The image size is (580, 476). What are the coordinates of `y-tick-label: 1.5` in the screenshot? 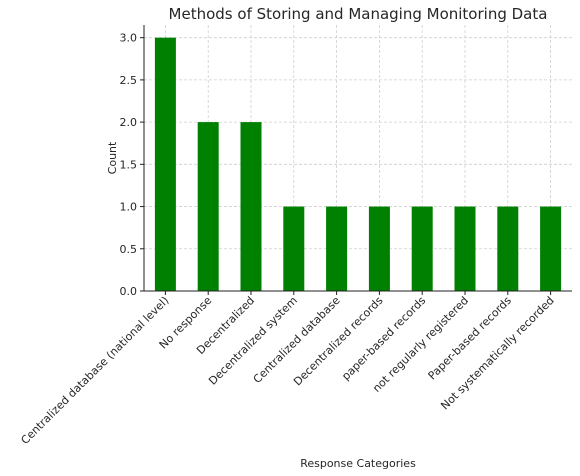 It's located at (129, 164).